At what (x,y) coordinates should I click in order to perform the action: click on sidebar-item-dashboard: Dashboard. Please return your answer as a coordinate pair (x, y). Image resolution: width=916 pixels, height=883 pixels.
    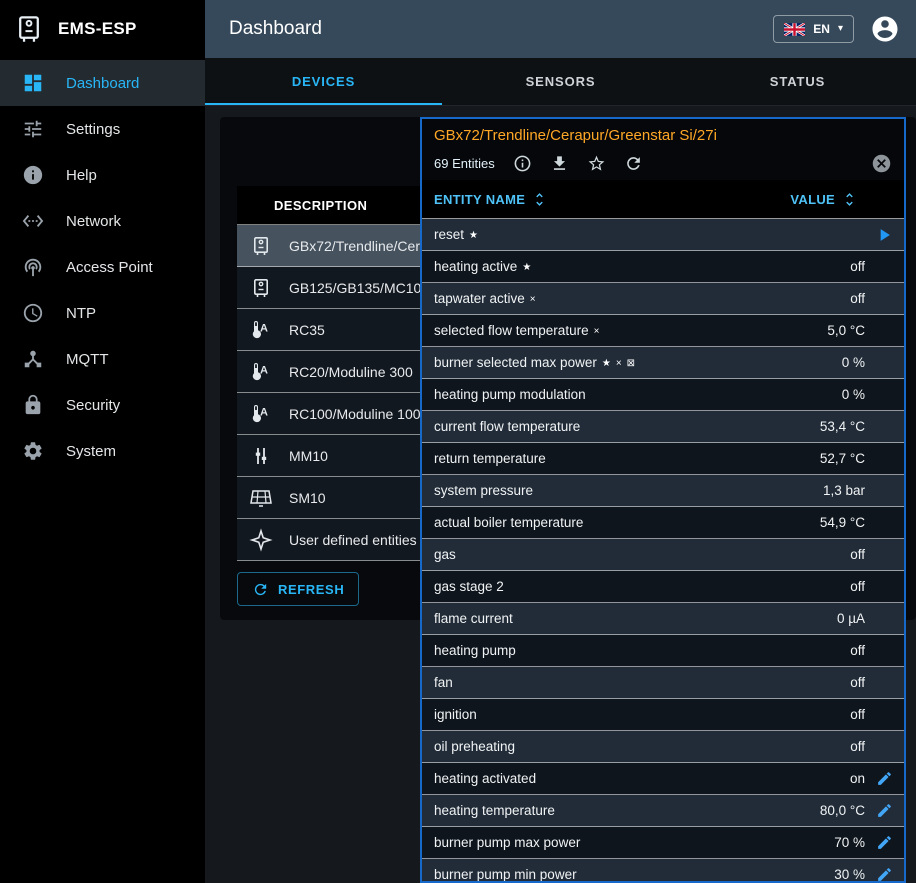
    Looking at the image, I should click on (102, 83).